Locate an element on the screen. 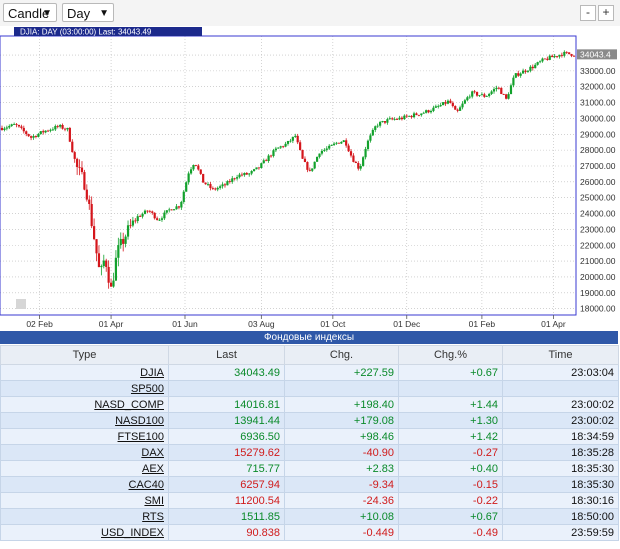 The width and height of the screenshot is (620, 549). chg-pct-cell is located at coordinates (450, 388).